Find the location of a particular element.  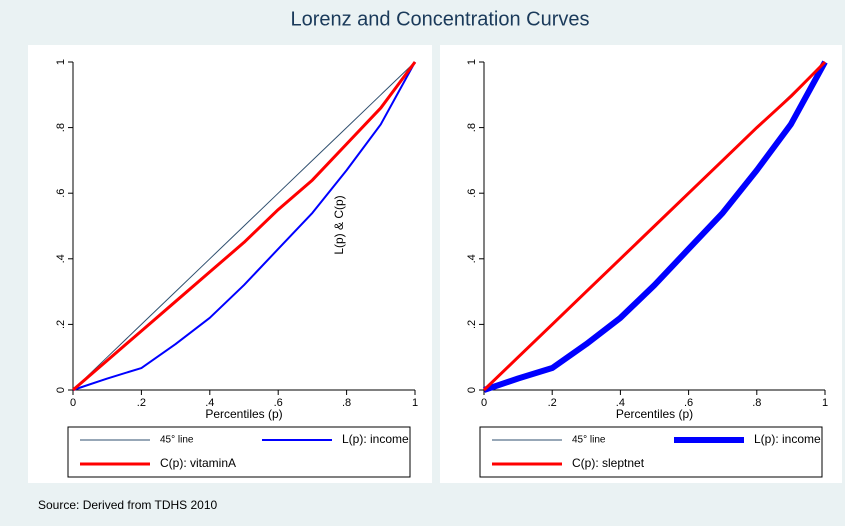

source-note: Source: Derived from TDHS 2010 is located at coordinates (128, 505).